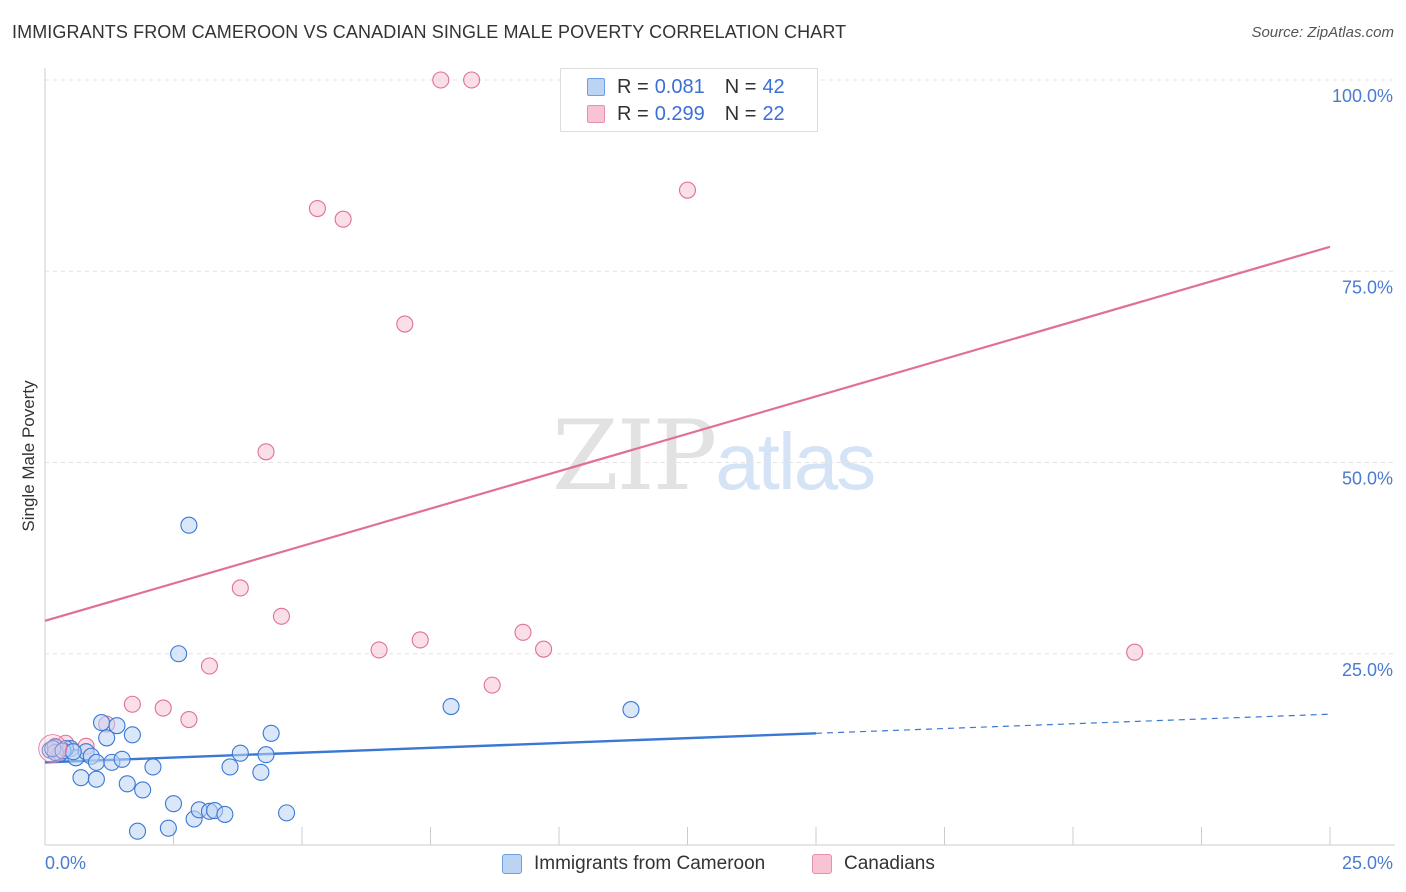 The height and width of the screenshot is (892, 1406). I want to click on watermark-zip: ZIP, so click(634, 456).